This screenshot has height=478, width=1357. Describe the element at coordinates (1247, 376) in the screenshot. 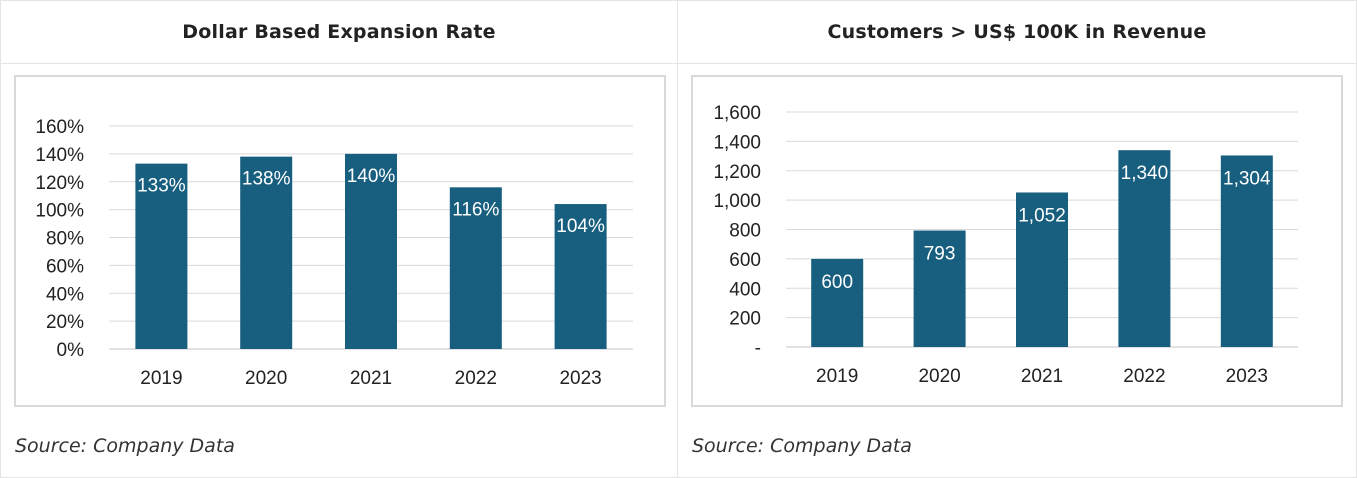

I see `customers-xtick-label: 2023` at that location.